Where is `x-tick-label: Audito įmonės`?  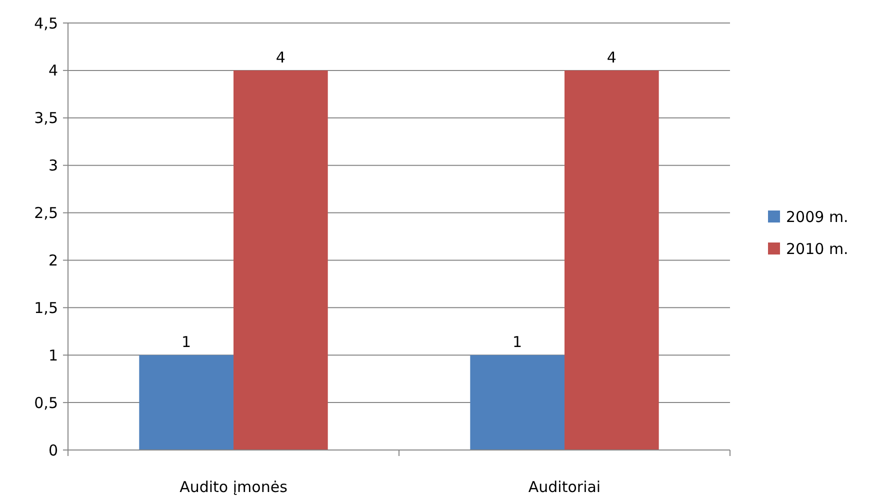 x-tick-label: Audito įmonės is located at coordinates (234, 487).